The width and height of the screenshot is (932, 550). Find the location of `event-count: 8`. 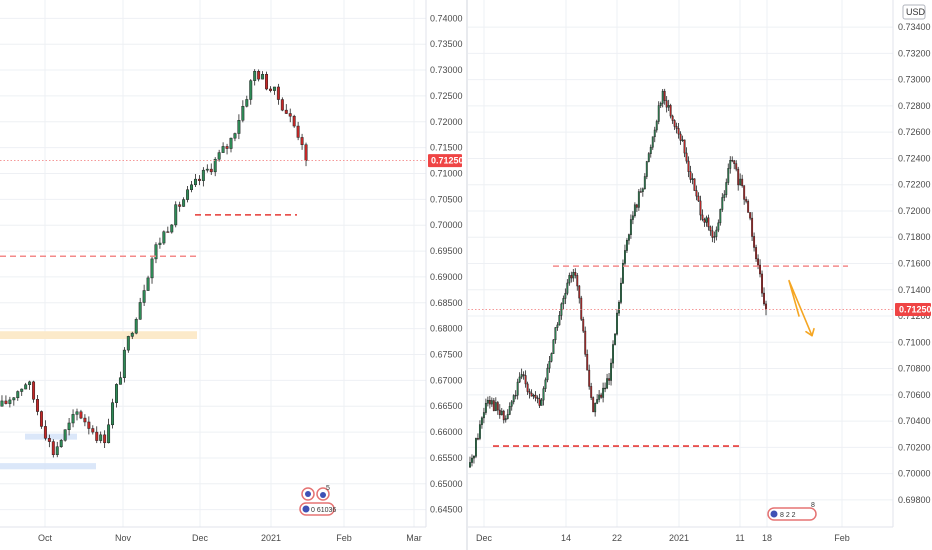

event-count: 8 is located at coordinates (813, 505).